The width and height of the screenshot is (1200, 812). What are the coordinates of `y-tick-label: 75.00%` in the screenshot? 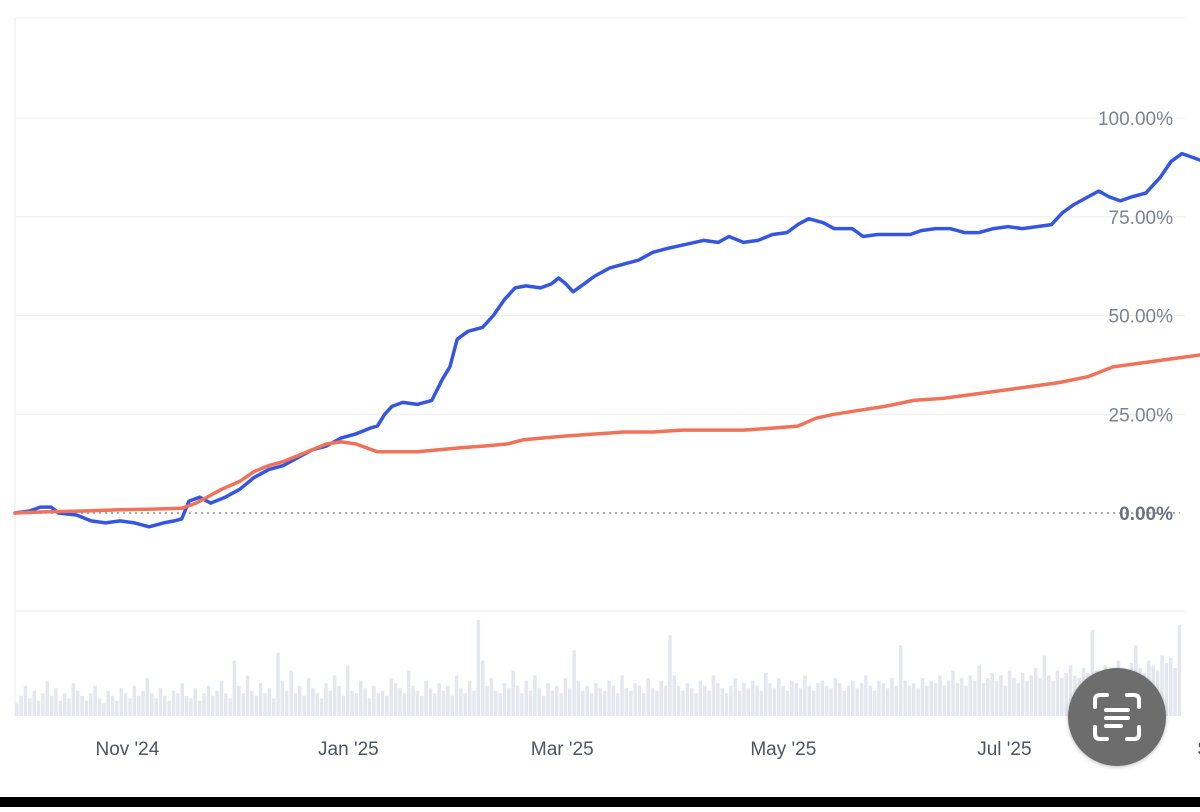 It's located at (1141, 218).